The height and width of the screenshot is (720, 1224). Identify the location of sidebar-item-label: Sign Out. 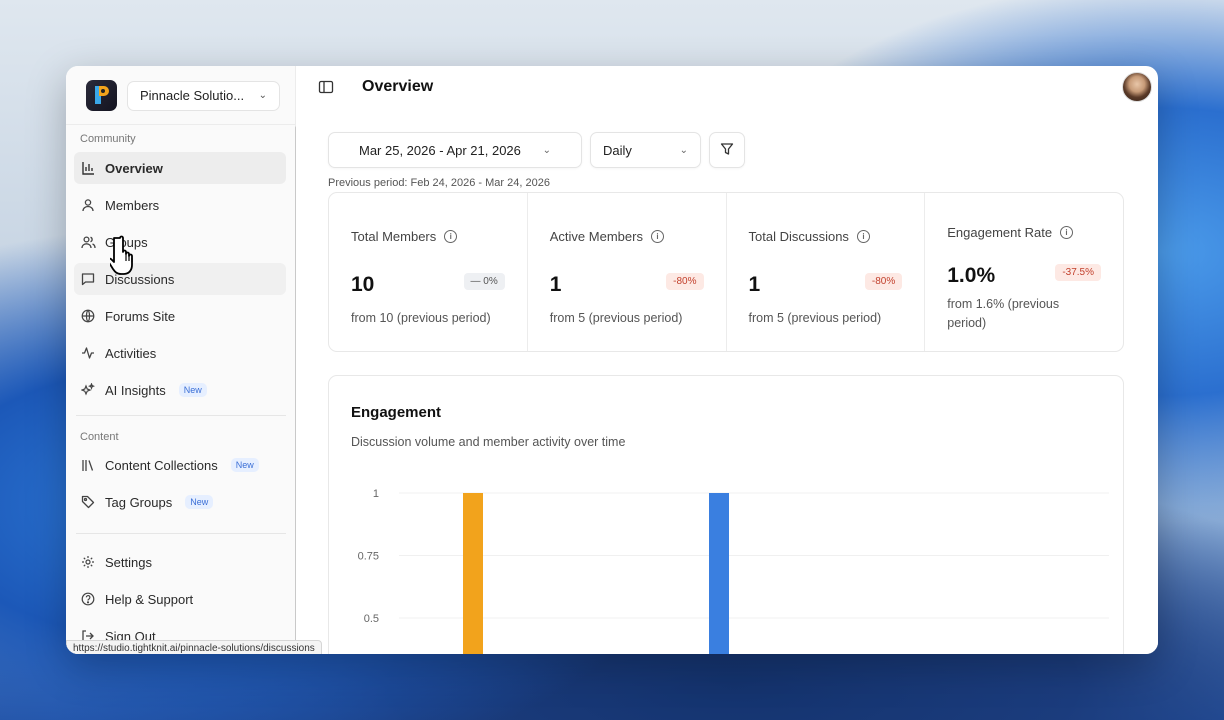
(130, 636).